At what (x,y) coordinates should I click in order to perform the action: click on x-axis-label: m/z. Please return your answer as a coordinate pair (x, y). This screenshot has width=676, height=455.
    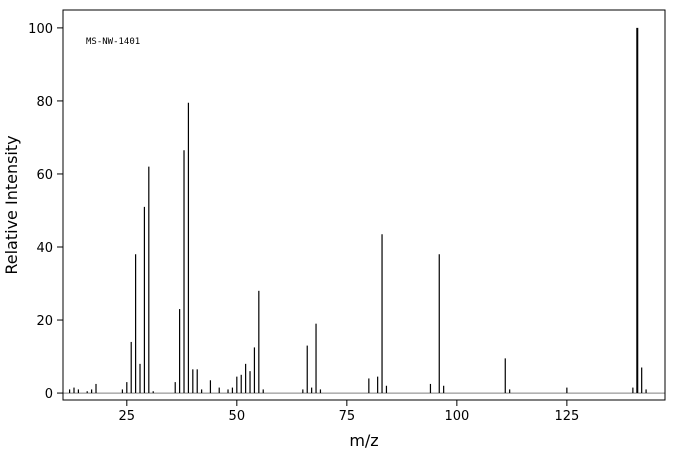
    Looking at the image, I should click on (363, 440).